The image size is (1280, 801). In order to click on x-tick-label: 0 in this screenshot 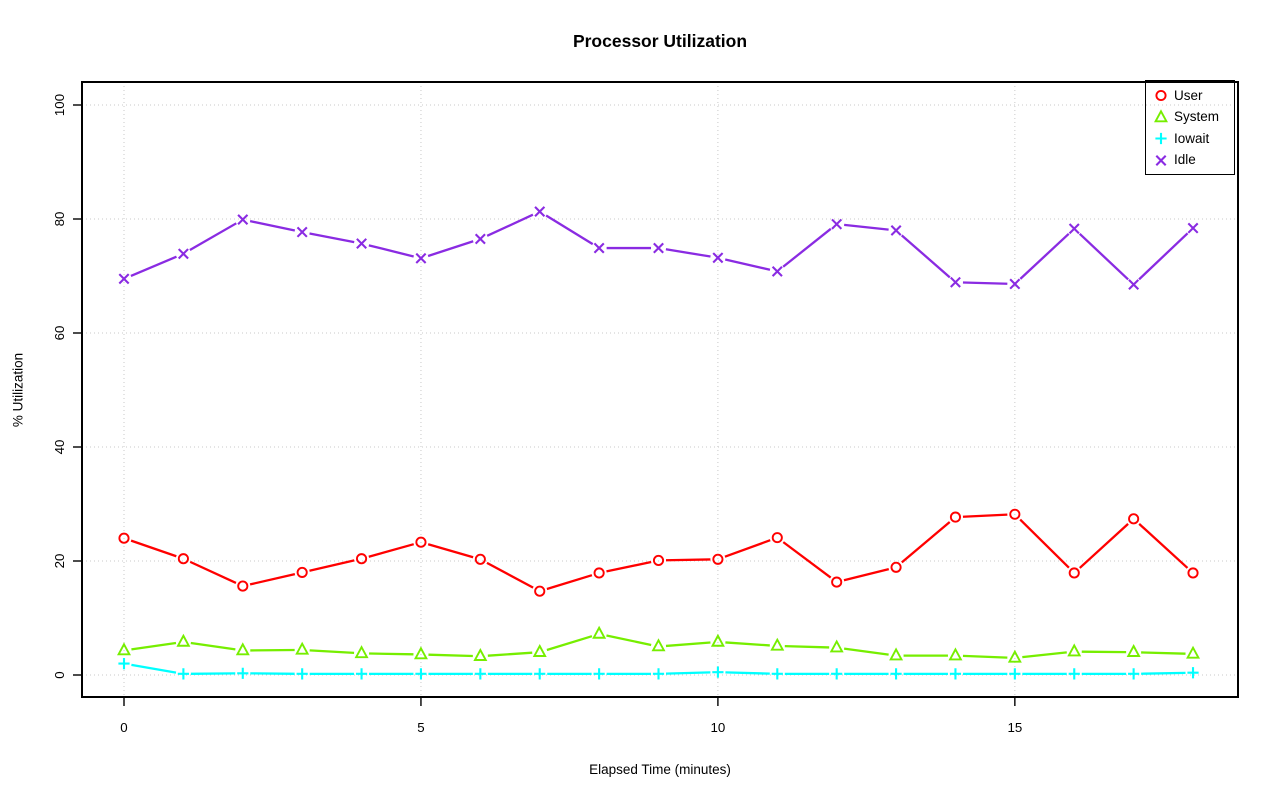, I will do `click(123, 727)`.